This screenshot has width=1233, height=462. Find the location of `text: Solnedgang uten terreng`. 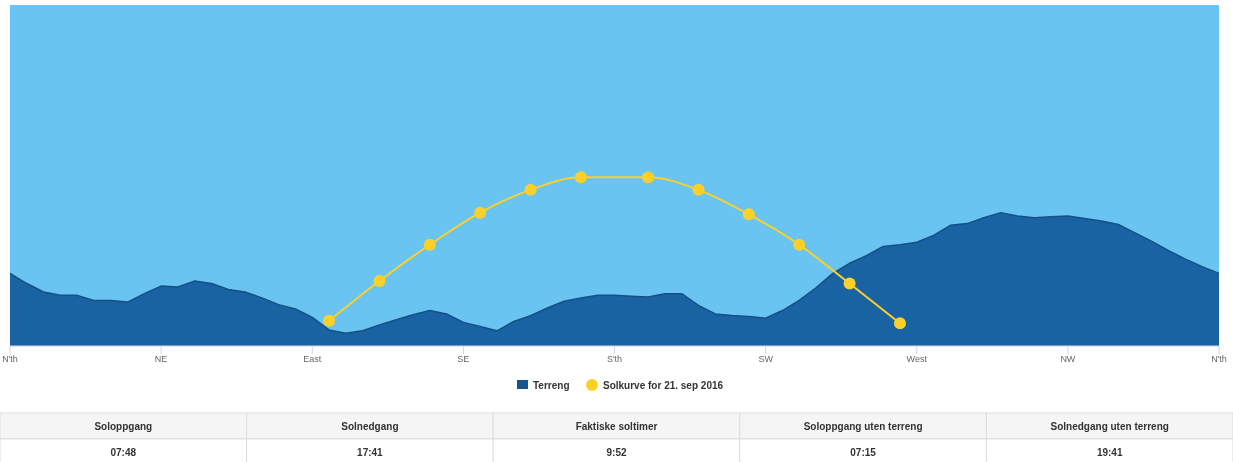

text: Solnedgang uten terreng is located at coordinates (1109, 426).